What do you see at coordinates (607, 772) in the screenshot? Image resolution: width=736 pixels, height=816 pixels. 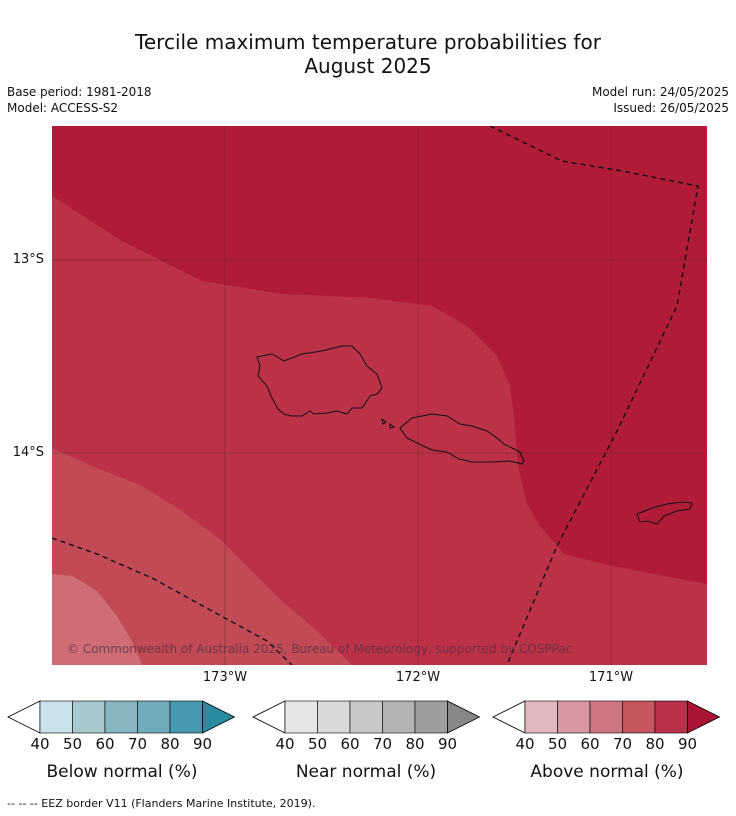 I see `legend-title-above: Above normal (%)` at bounding box center [607, 772].